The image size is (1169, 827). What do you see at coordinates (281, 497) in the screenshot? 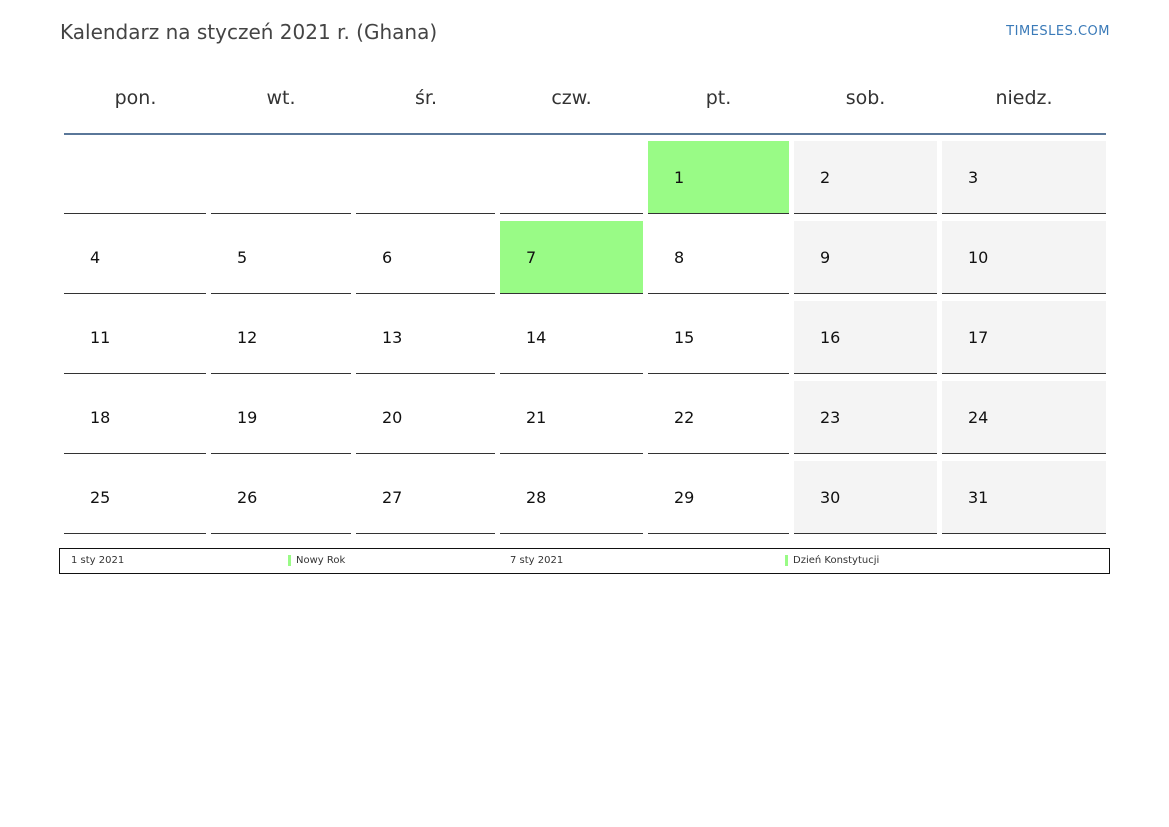
I see `day-cell: 26` at bounding box center [281, 497].